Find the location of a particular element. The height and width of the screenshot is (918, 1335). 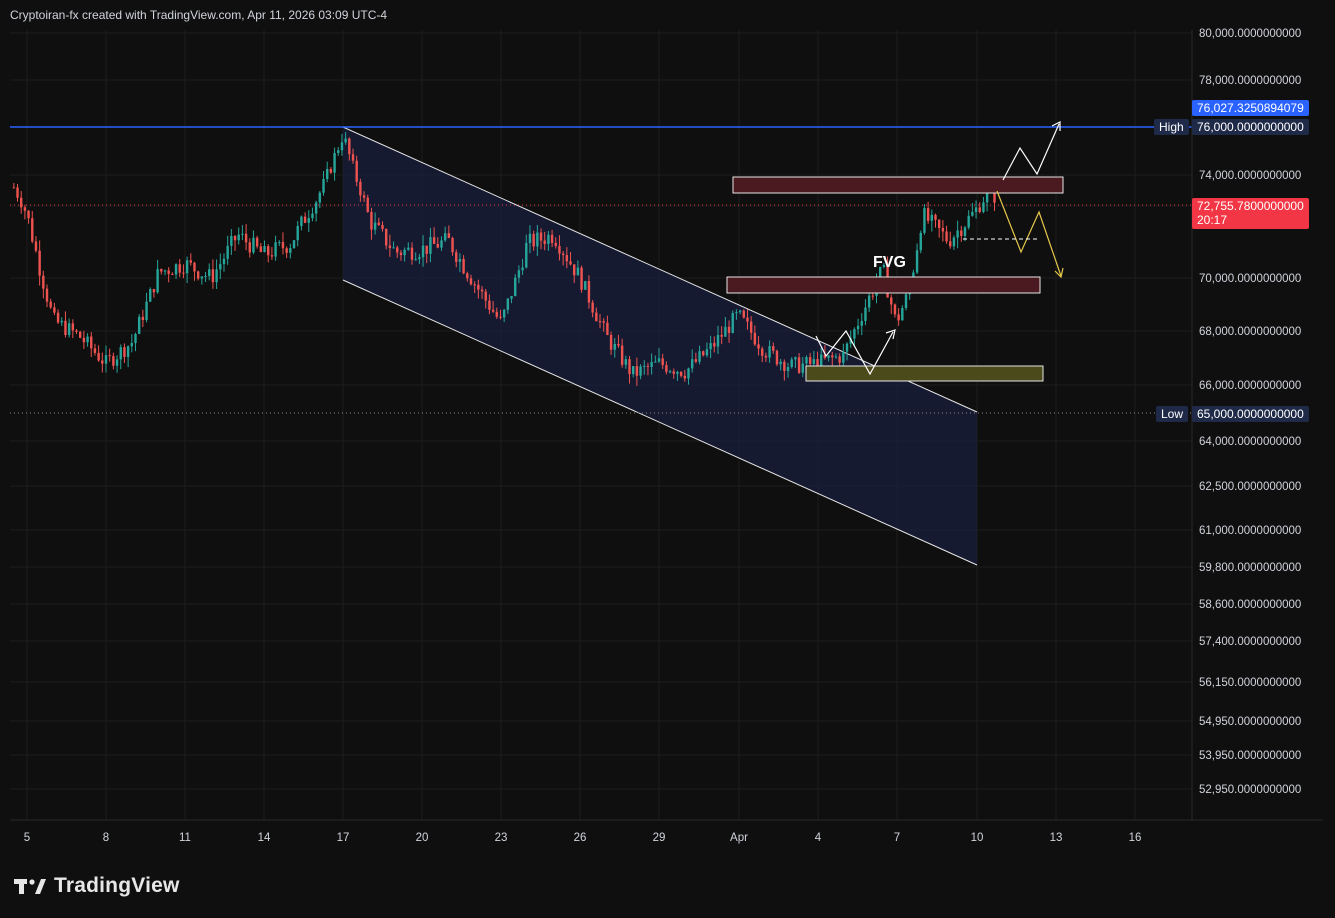

demand-zone is located at coordinates (924, 373).